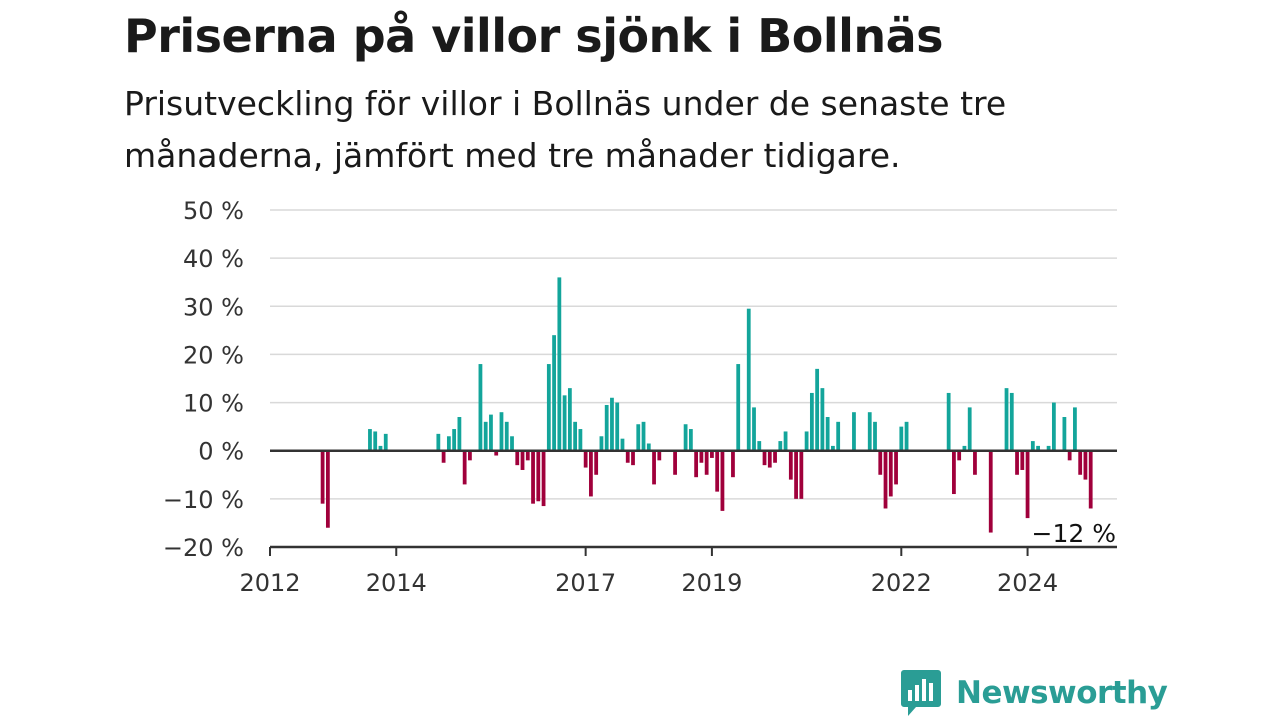 This screenshot has width=1280, height=720. Describe the element at coordinates (213, 355) in the screenshot. I see `y-tick-label: 20 %` at that location.